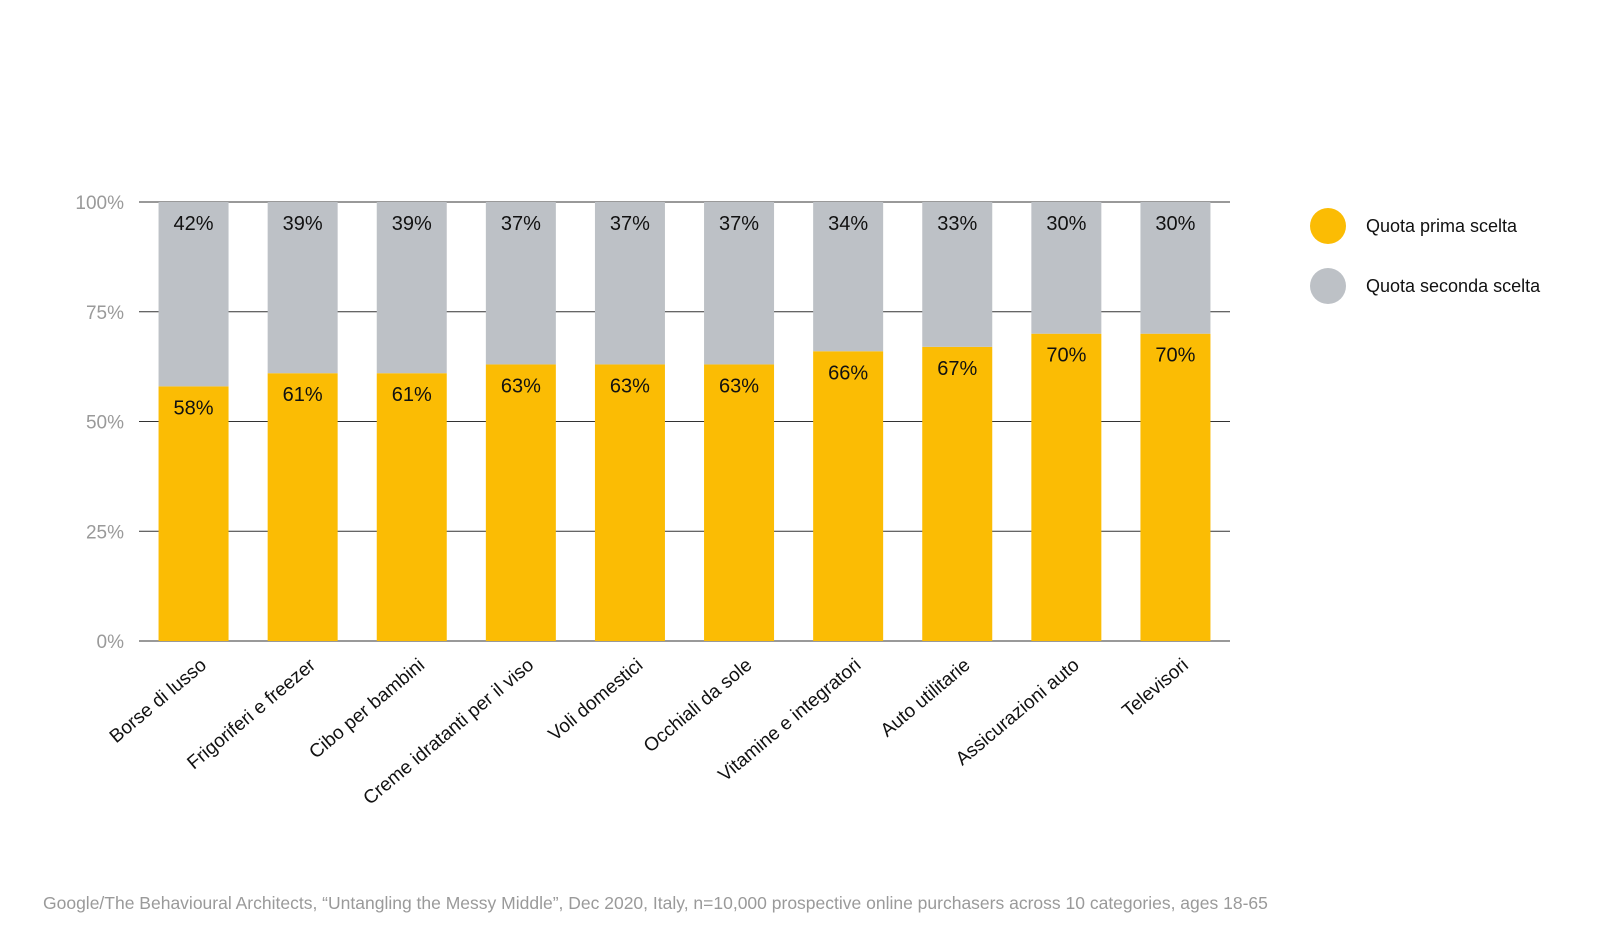 This screenshot has width=1600, height=936. What do you see at coordinates (1442, 226) in the screenshot?
I see `legend-label: Quota prima scelta` at bounding box center [1442, 226].